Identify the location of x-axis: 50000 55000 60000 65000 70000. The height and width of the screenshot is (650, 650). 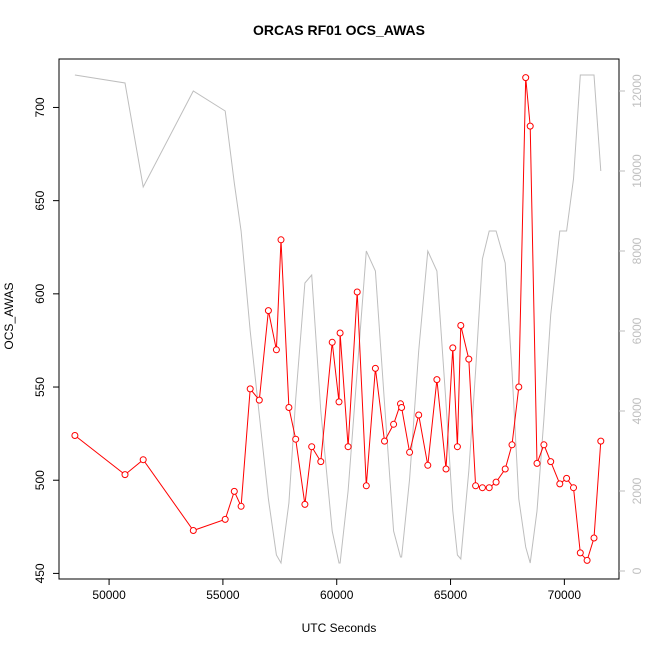
(336, 590).